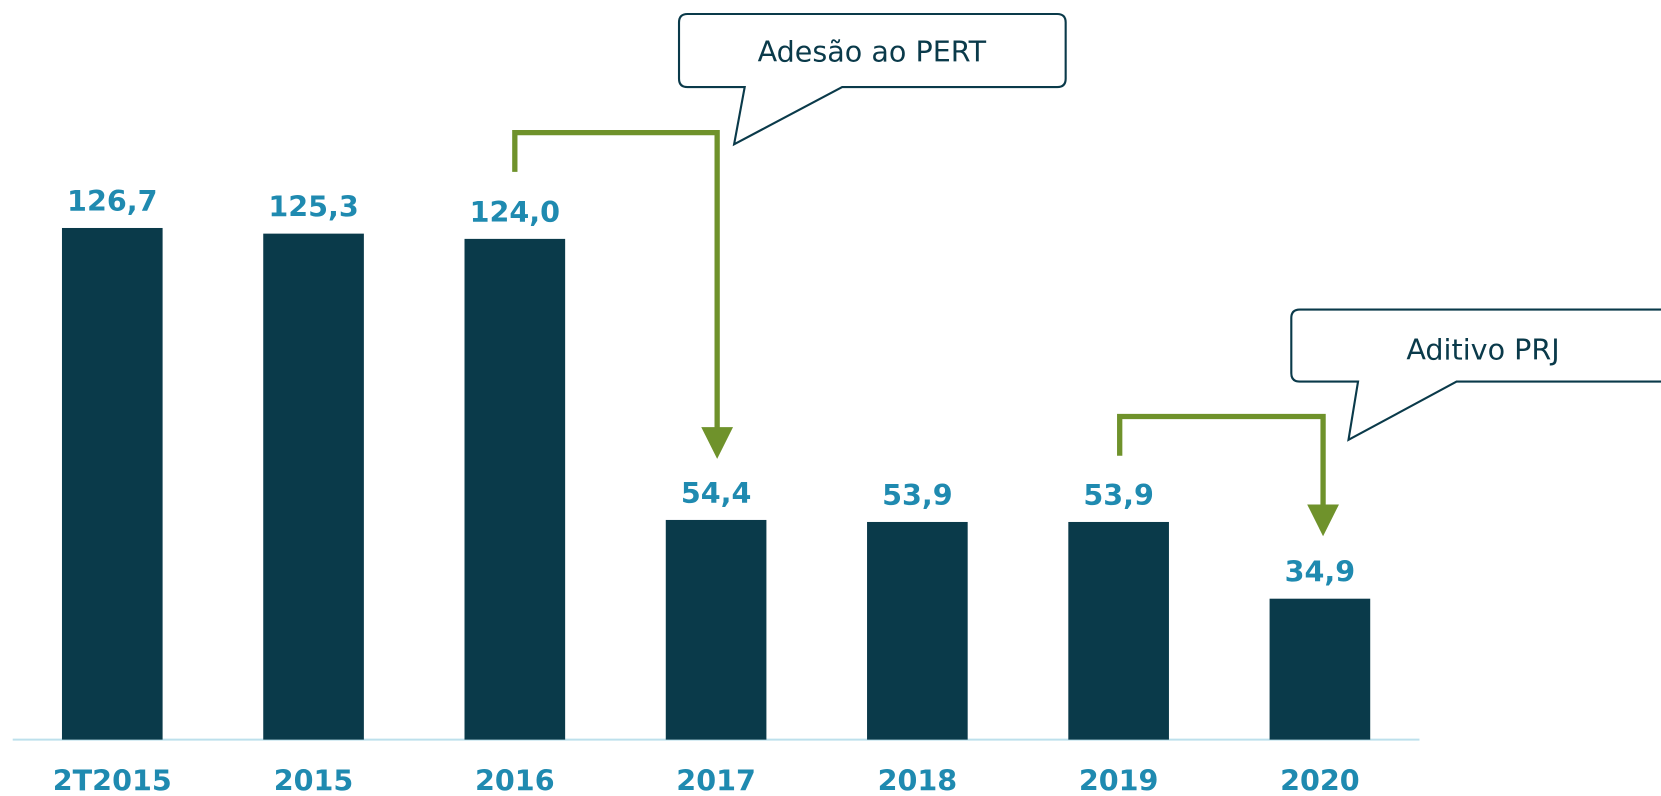  Describe the element at coordinates (1320, 779) in the screenshot. I see `x-tick-label: 2020` at that location.